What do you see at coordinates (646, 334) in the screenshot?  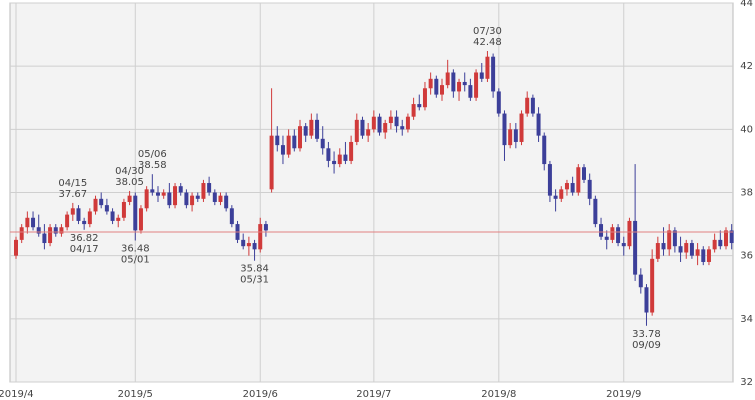 I see `annotation-value: 33.78` at bounding box center [646, 334].